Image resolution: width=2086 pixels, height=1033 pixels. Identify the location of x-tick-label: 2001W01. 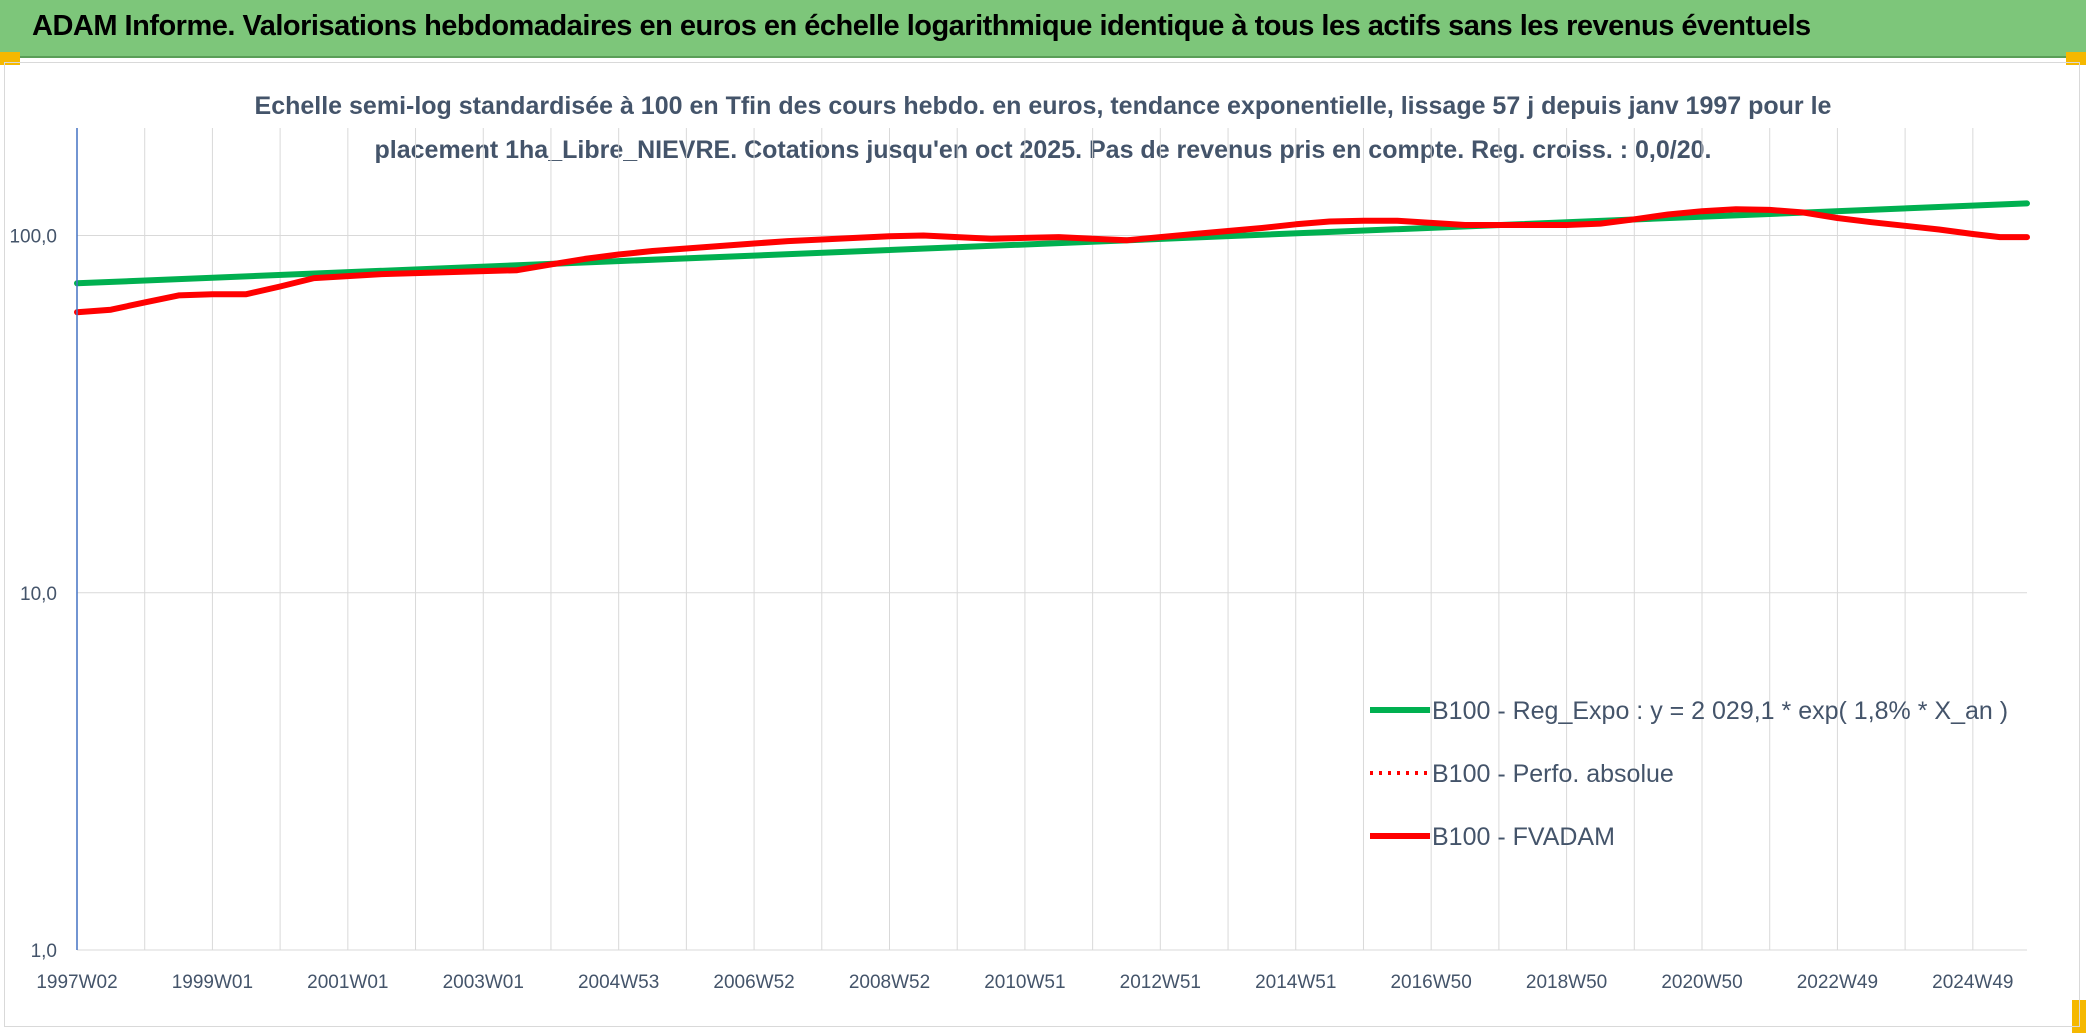
(347, 982).